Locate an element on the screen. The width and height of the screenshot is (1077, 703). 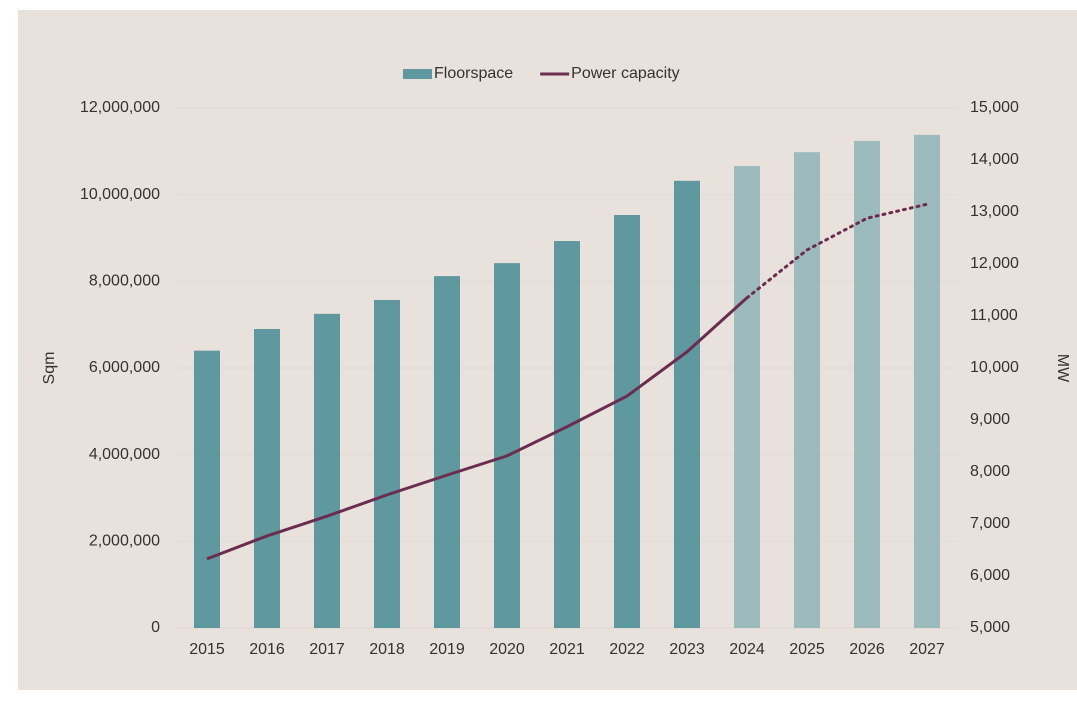
y-tick-label: 2,000,000 is located at coordinates (124, 541).